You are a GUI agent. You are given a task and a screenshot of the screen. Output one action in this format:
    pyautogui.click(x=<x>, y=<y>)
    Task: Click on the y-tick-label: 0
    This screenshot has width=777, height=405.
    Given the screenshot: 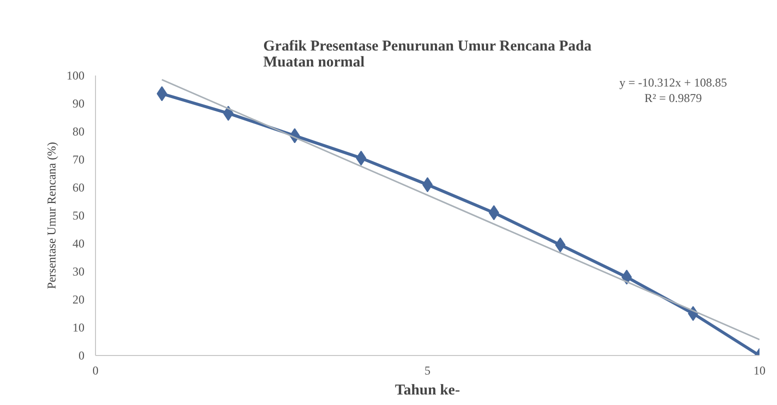 What is the action you would take?
    pyautogui.click(x=81, y=355)
    